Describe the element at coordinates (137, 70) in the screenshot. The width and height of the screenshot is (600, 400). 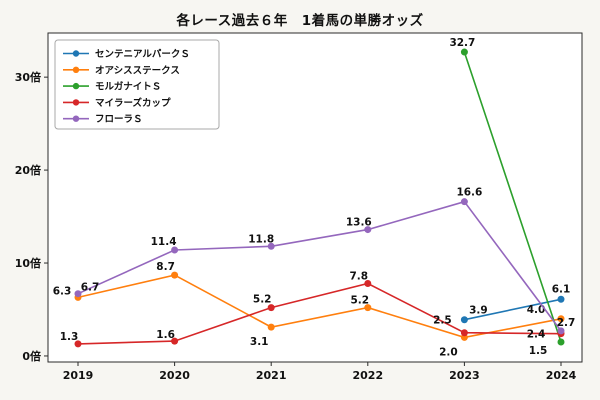
I see `legend-label: オアシスステークス` at that location.